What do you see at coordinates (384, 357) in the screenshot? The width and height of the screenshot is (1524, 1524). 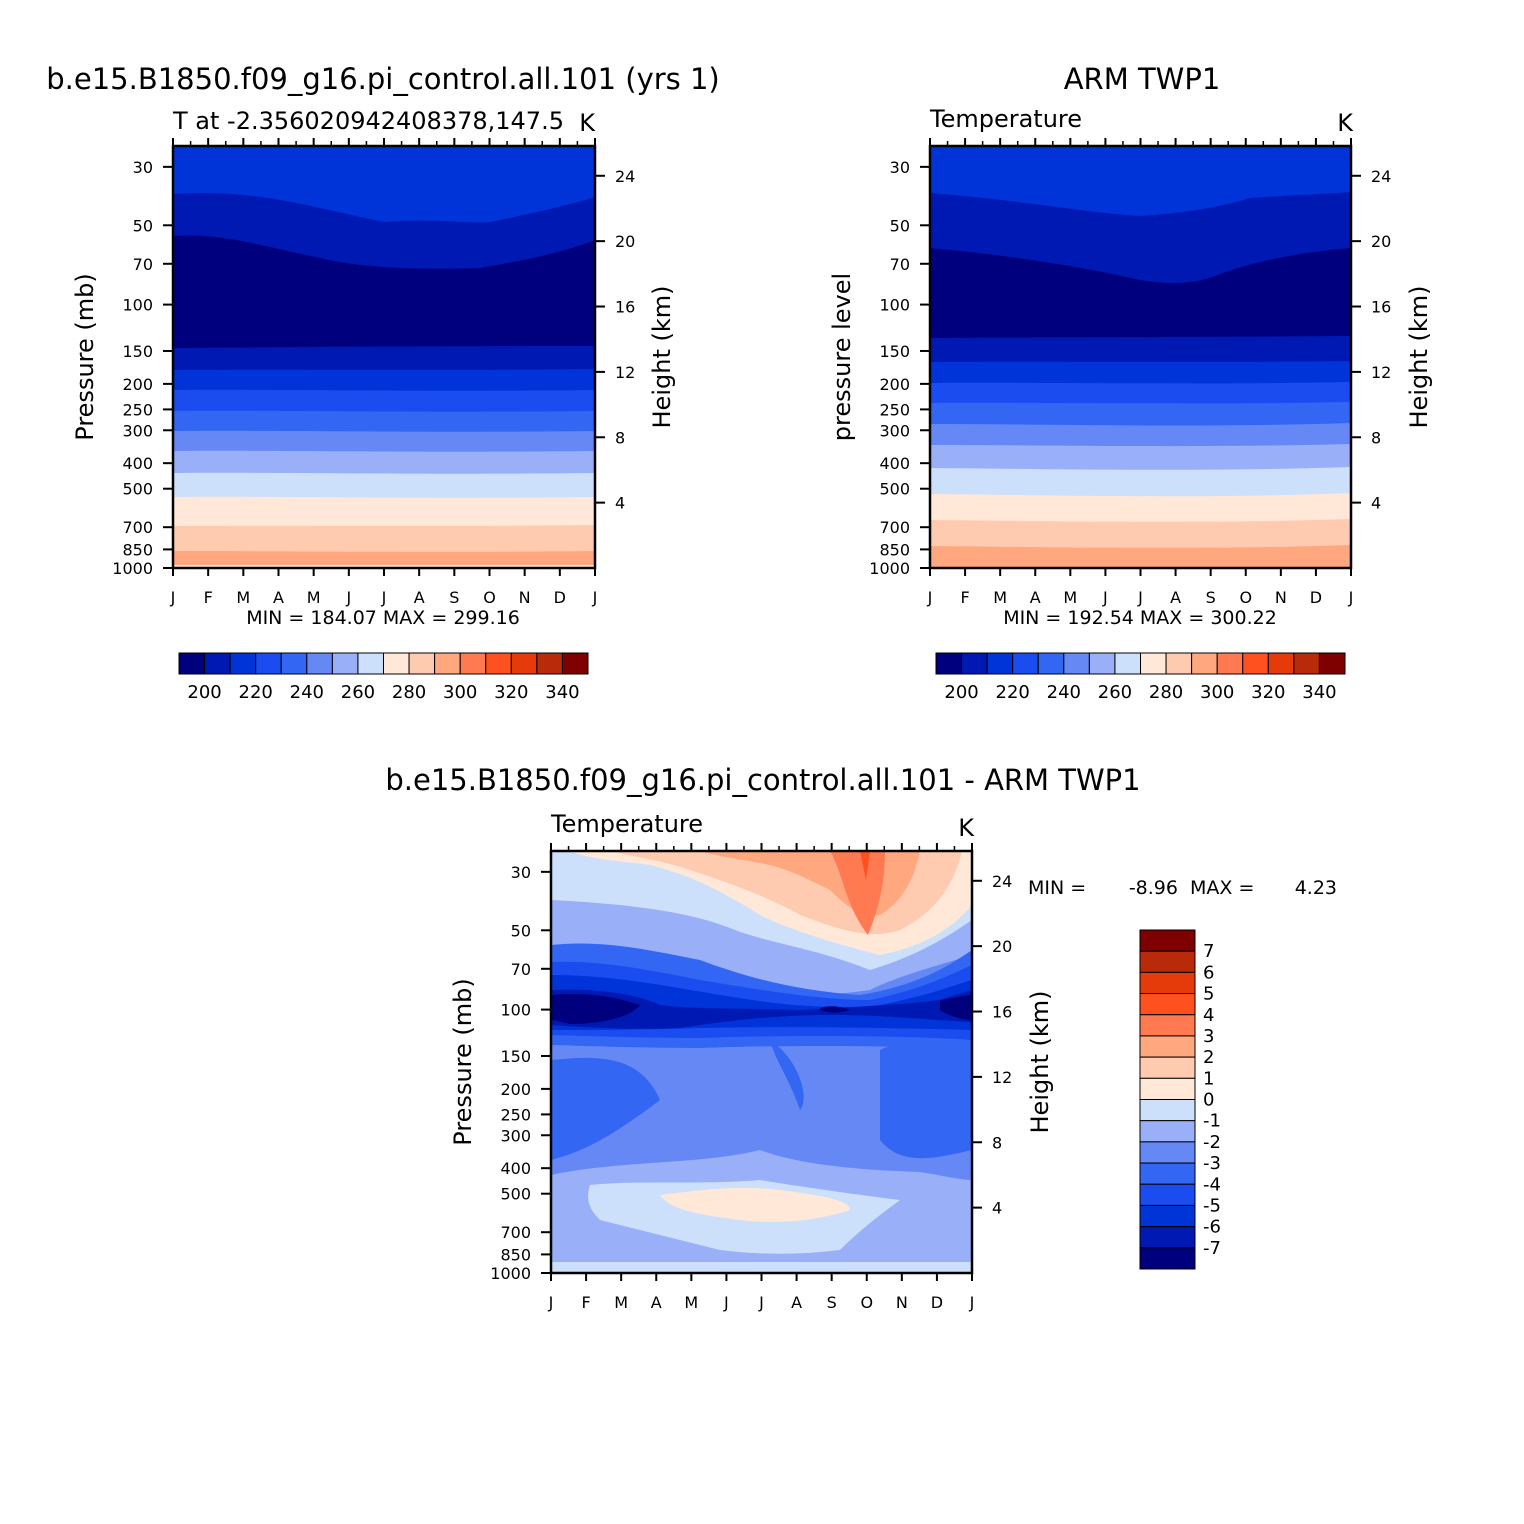 I see `panel-model-field` at bounding box center [384, 357].